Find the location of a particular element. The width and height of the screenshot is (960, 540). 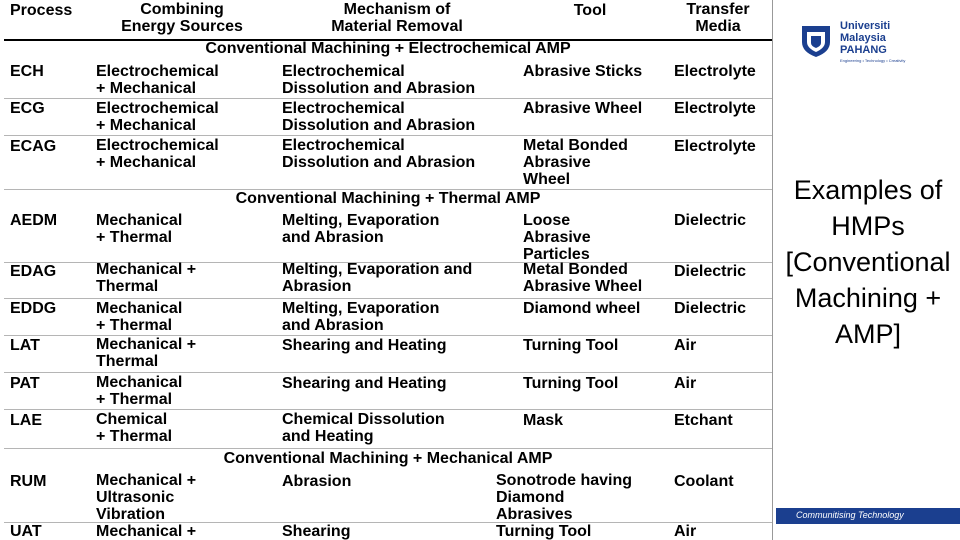

cell-mechanism: Shearing is located at coordinates (316, 531).